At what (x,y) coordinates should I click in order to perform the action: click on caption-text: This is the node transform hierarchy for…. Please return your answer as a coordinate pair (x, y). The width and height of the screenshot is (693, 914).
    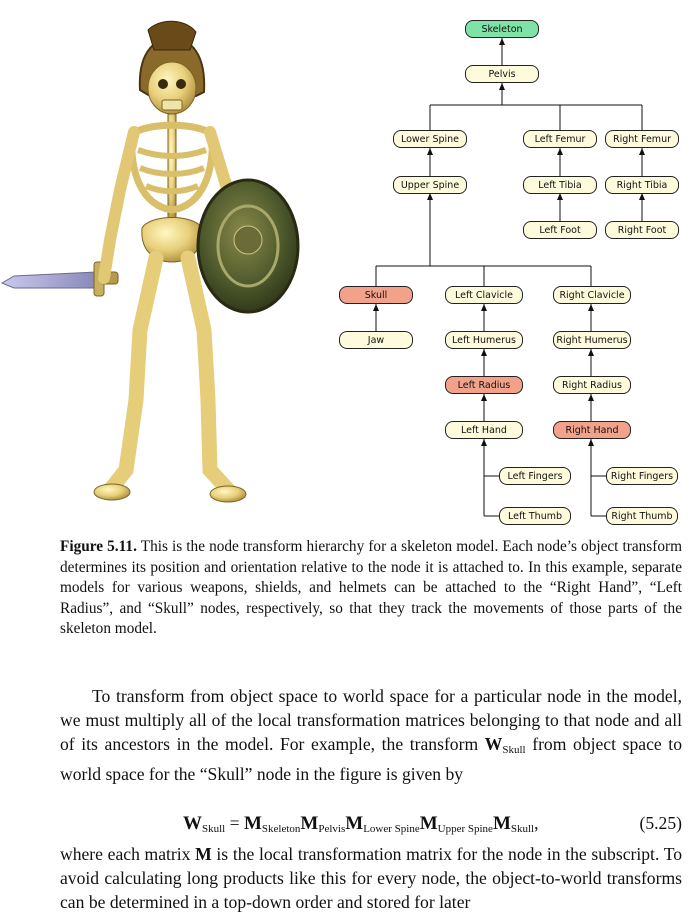
    Looking at the image, I should click on (371, 587).